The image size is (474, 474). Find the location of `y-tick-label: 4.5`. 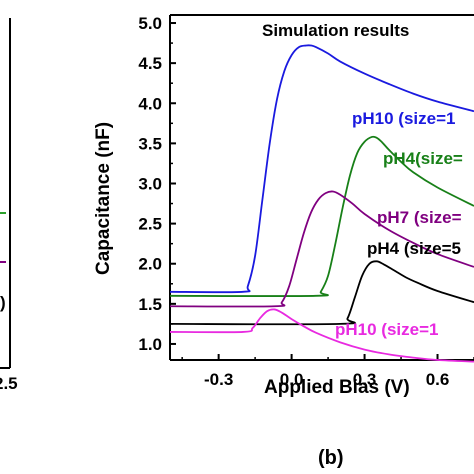

y-tick-label: 4.5 is located at coordinates (150, 63).